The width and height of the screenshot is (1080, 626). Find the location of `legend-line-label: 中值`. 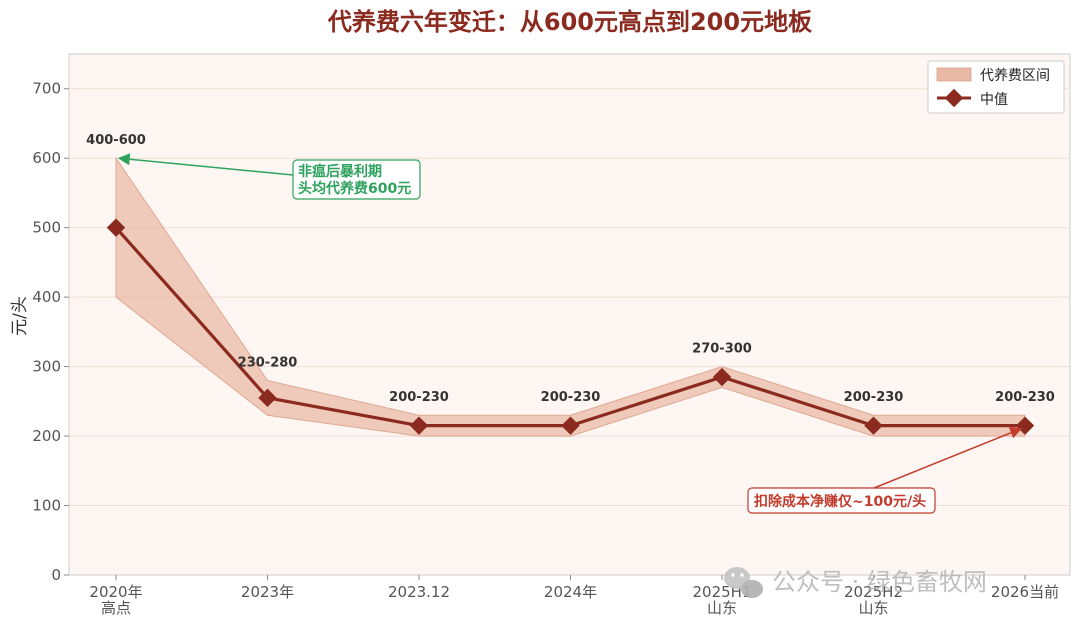

legend-line-label: 中值 is located at coordinates (994, 100).